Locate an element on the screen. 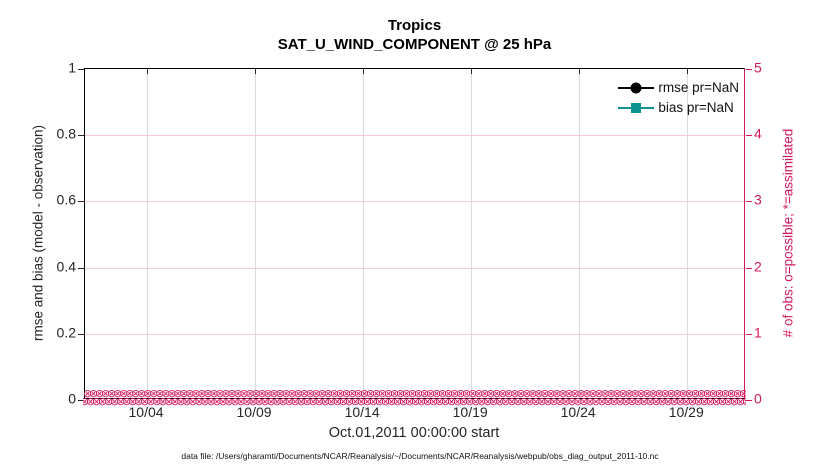 This screenshot has width=830, height=470. right-y-tick-label: 5 is located at coordinates (758, 67).